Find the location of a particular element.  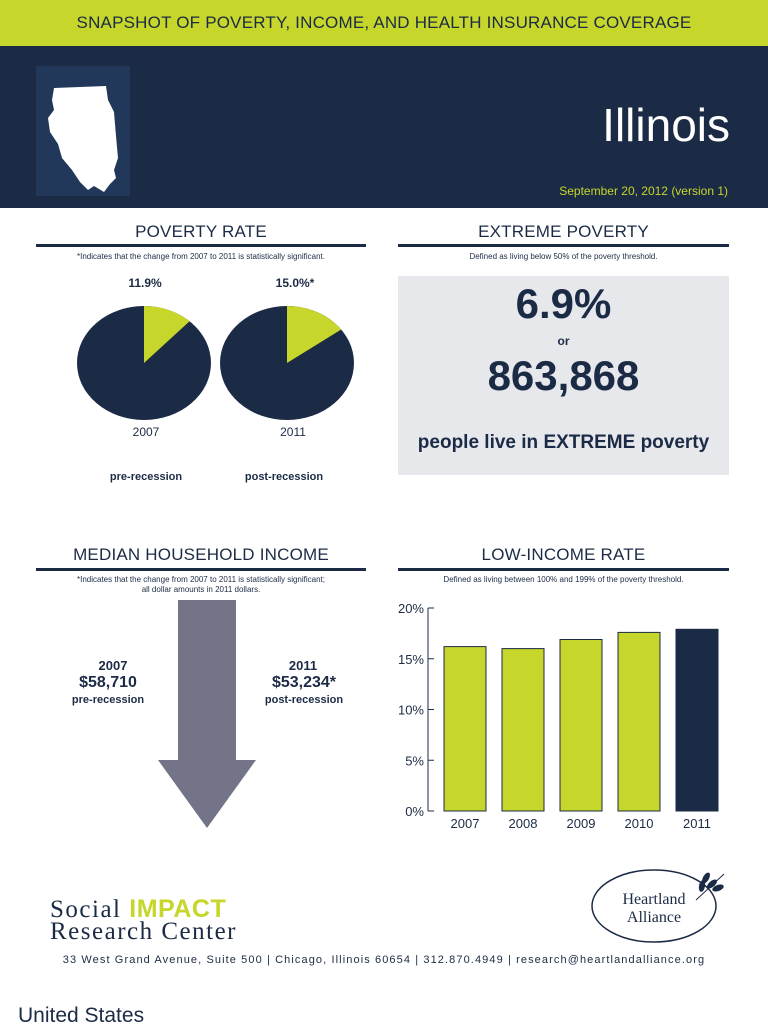

logo-research-center: Research Center is located at coordinates (144, 931).